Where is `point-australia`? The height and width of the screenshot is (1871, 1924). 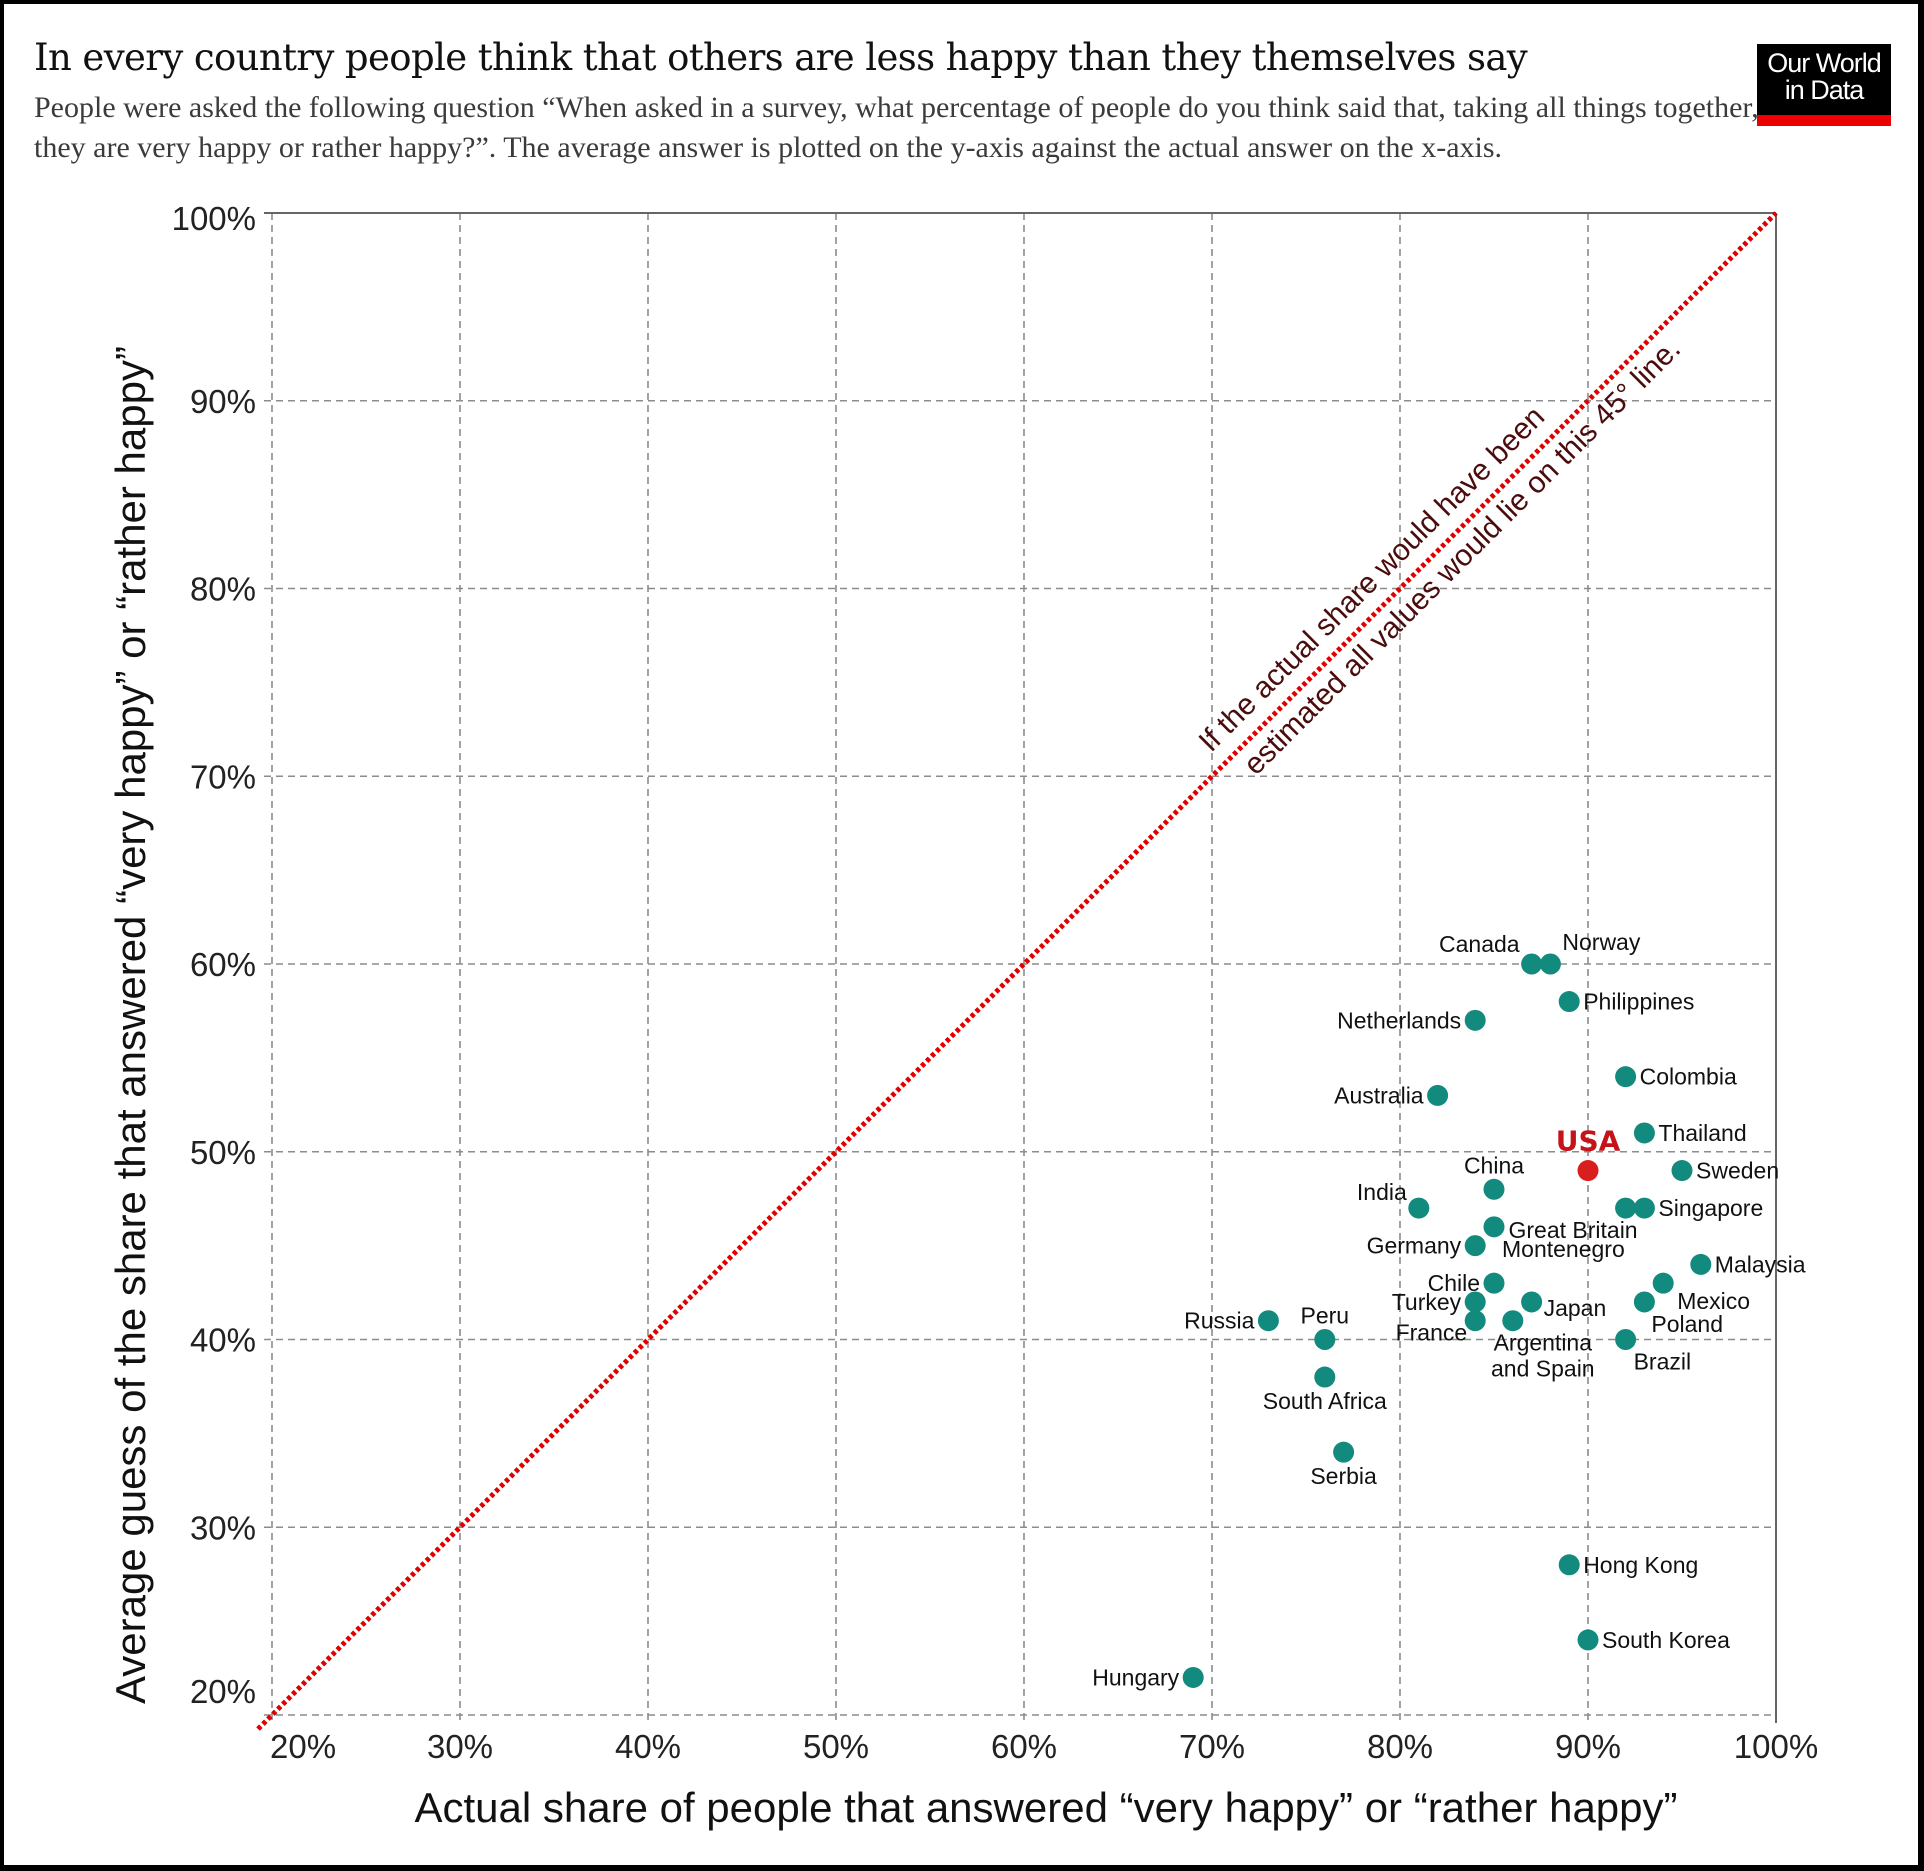
point-australia is located at coordinates (1438, 1095).